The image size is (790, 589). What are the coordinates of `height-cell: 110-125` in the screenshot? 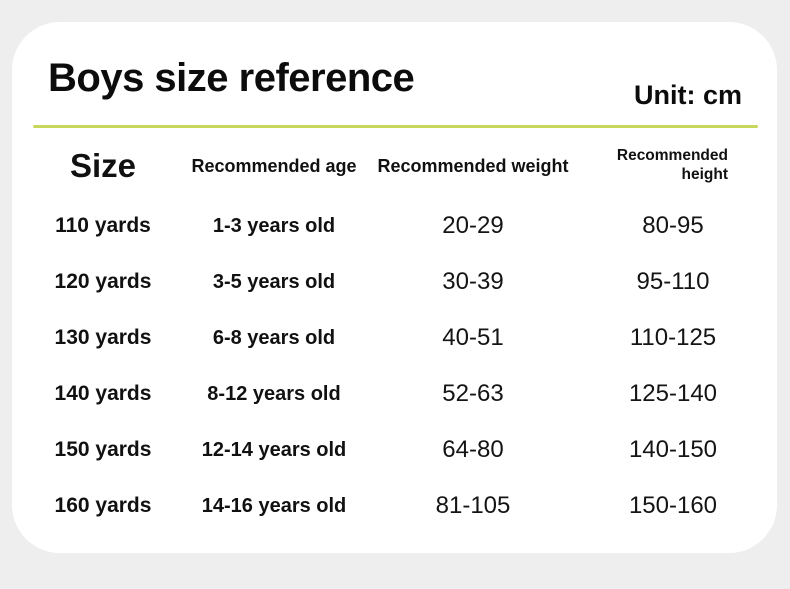 It's located at (673, 337).